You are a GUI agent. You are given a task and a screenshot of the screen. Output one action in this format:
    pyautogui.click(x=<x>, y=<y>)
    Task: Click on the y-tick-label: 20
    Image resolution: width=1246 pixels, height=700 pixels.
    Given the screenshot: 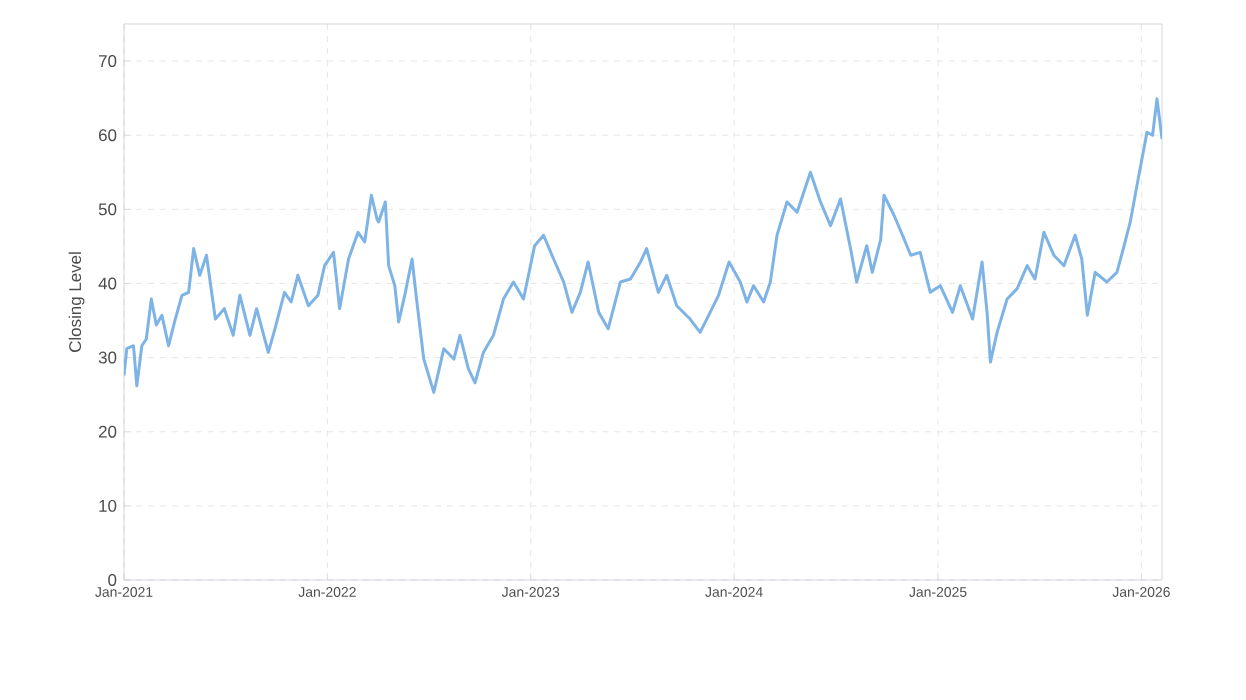 What is the action you would take?
    pyautogui.click(x=107, y=431)
    